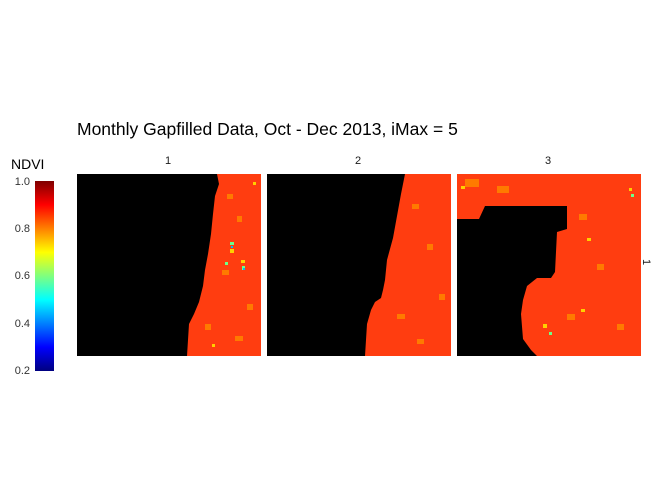 The width and height of the screenshot is (672, 480). What do you see at coordinates (22, 229) in the screenshot?
I see `legend-tick: 0.8` at bounding box center [22, 229].